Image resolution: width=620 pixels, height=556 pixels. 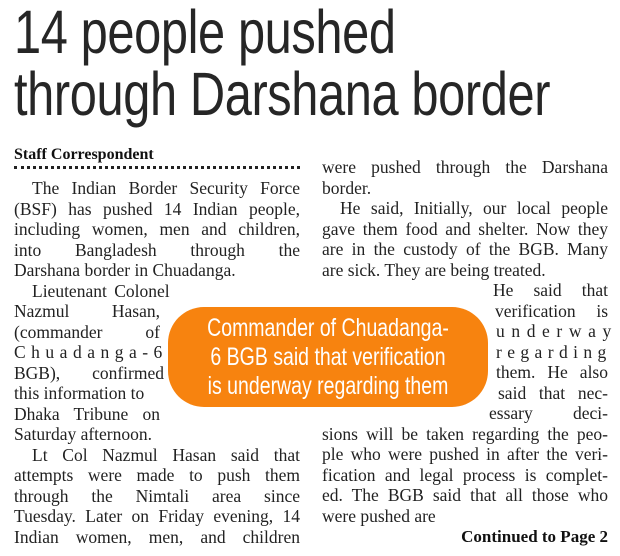 I want to click on body-line: verification is, so click(x=551, y=310).